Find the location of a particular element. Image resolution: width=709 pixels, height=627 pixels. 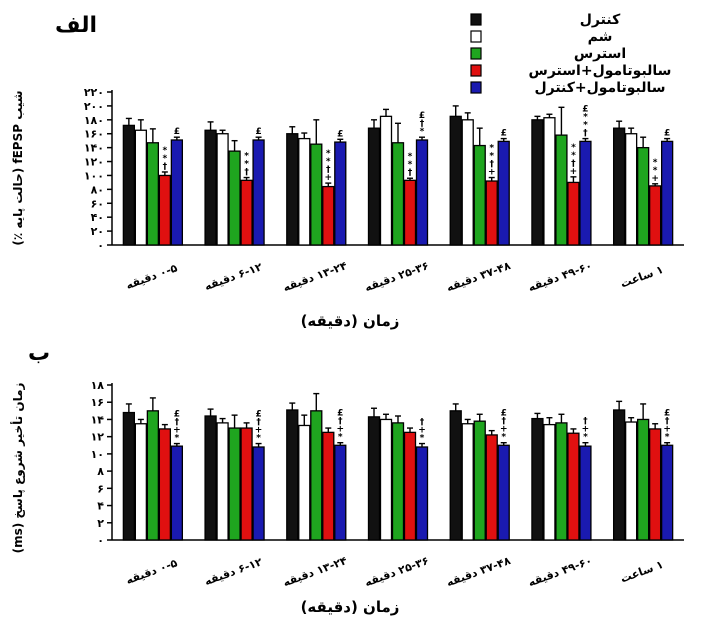

significance-marker: †** is located at coordinates (246, 165).